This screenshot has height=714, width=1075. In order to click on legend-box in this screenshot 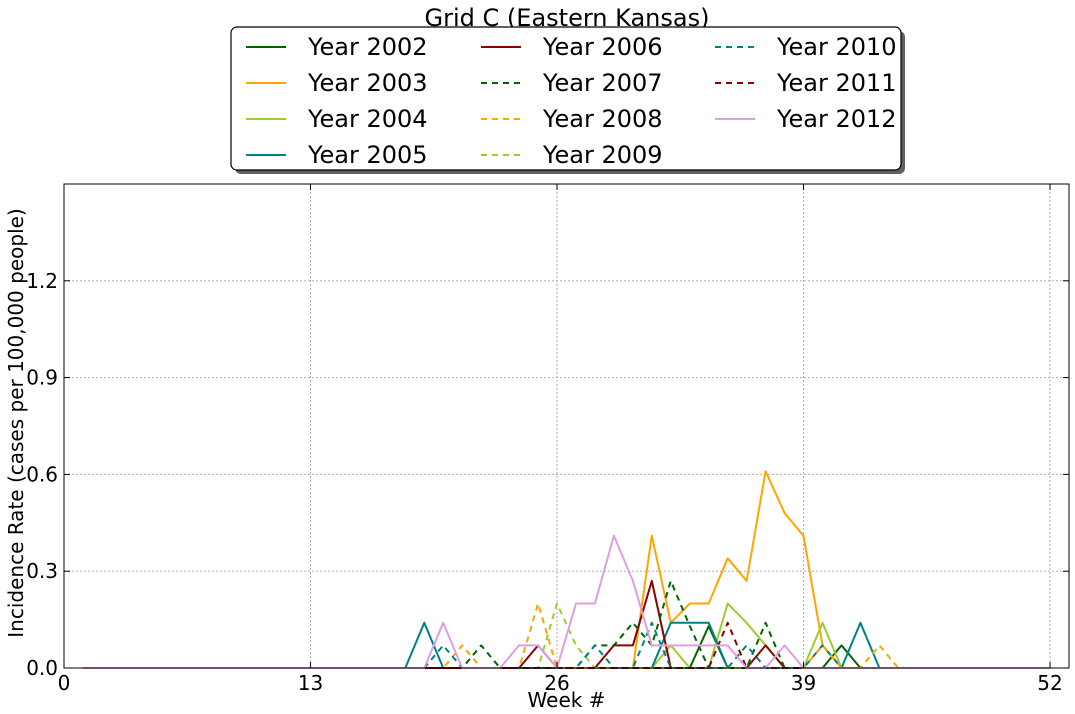, I will do `click(566, 98)`.